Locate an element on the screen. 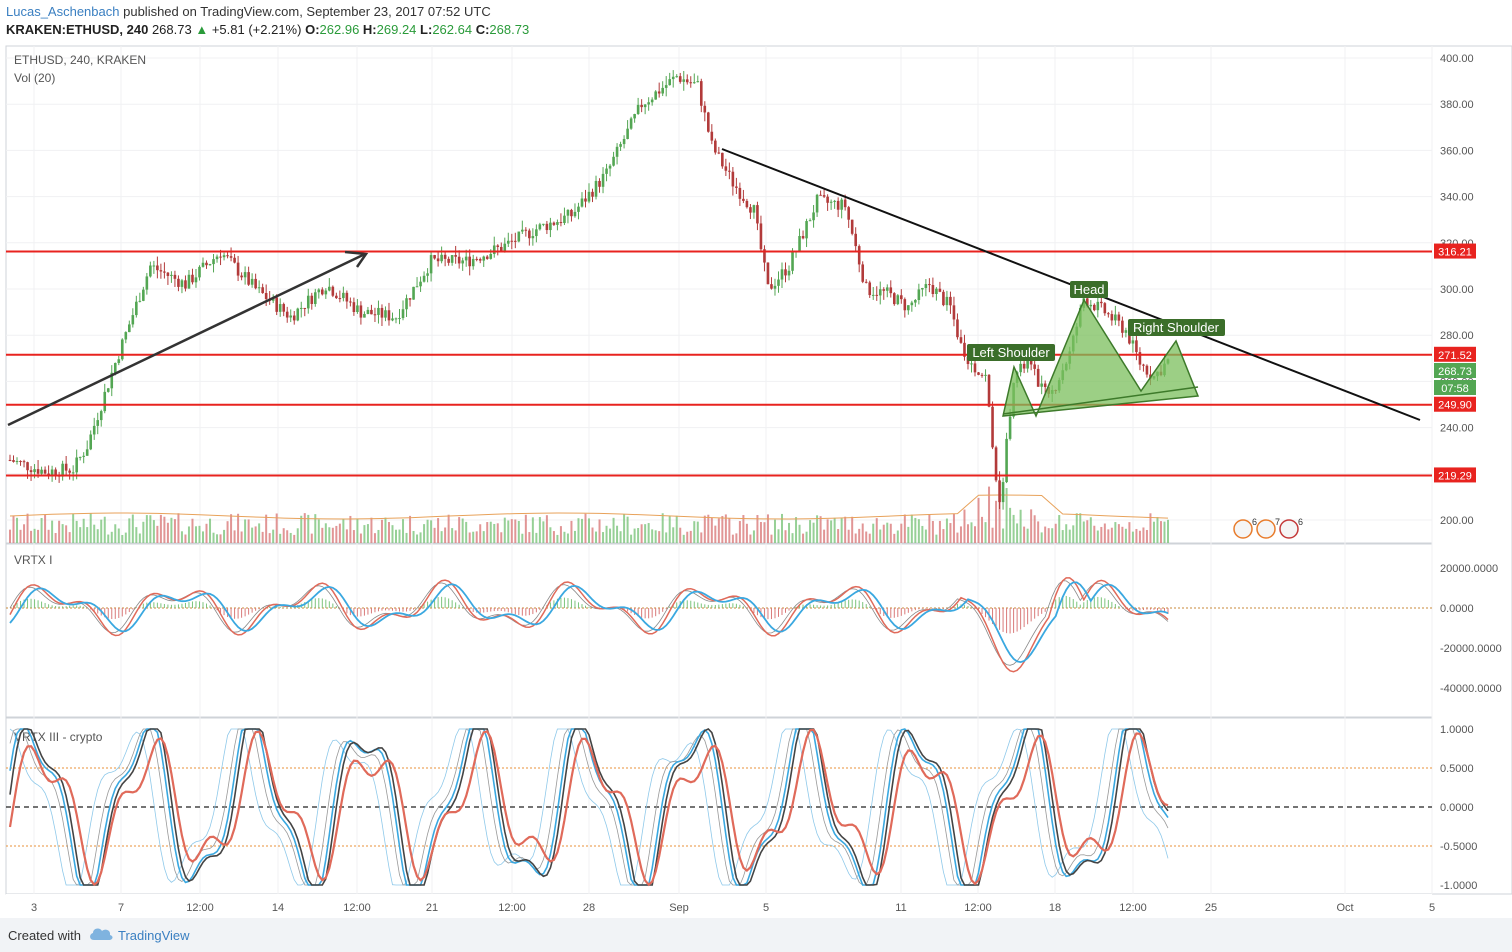 The image size is (1512, 952). up-arrow-icon: ▲ is located at coordinates (202, 29).